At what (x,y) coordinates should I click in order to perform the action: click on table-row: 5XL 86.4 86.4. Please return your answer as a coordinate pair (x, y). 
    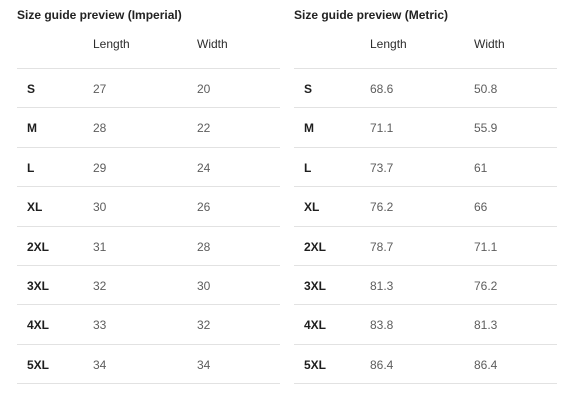
    Looking at the image, I should click on (425, 364).